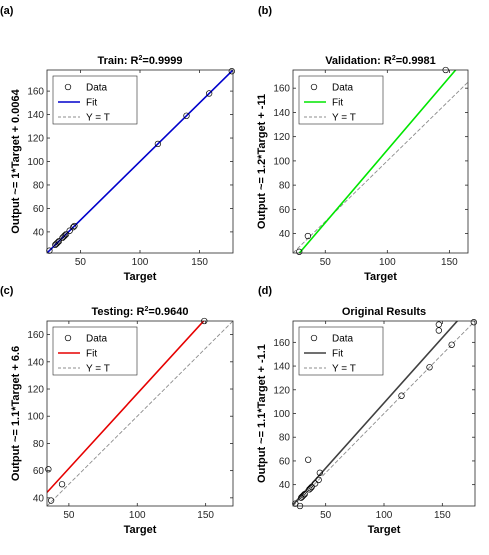 This screenshot has height=555, width=489. What do you see at coordinates (262, 413) in the screenshot?
I see `y-axis-label: Output ~= 1.1*Target + -1.1` at bounding box center [262, 413].